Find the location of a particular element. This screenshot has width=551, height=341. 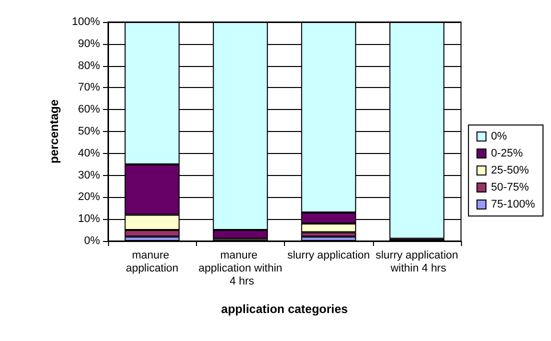

x-tick-label: slurry application is located at coordinates (328, 256).